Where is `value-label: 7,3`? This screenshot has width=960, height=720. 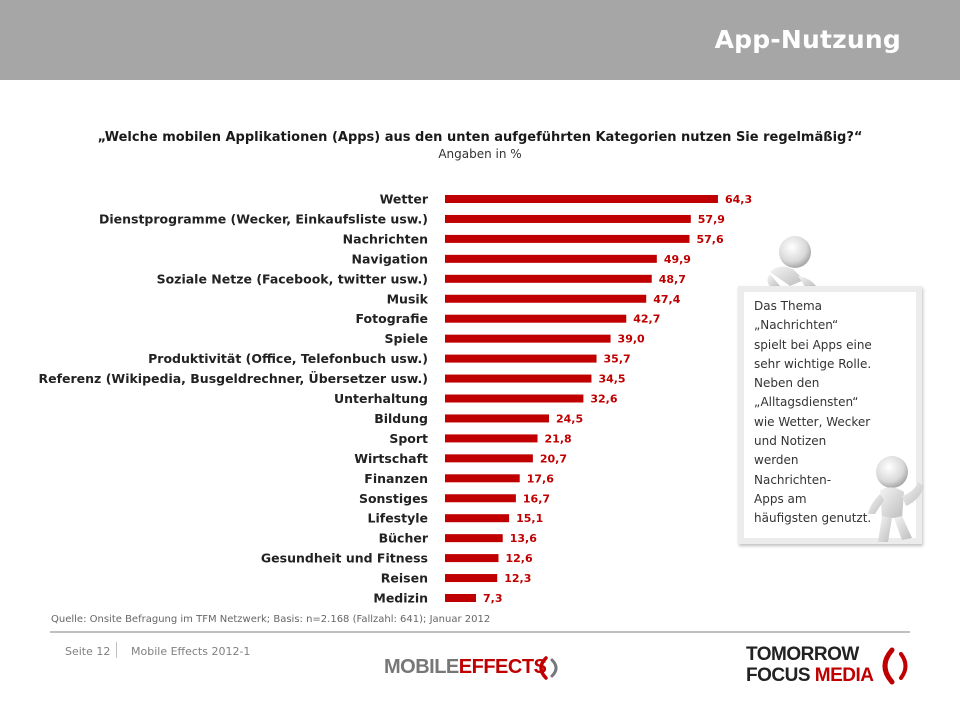
value-label: 7,3 is located at coordinates (493, 598).